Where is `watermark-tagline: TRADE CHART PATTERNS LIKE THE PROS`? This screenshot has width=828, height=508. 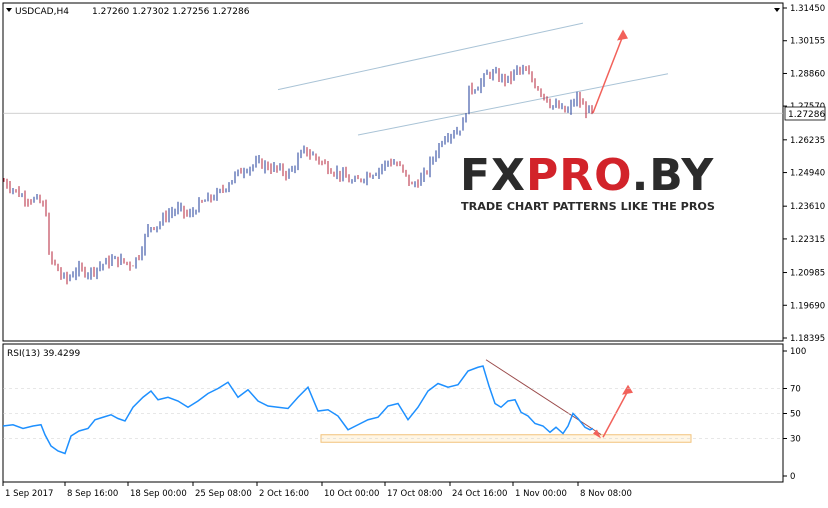 watermark-tagline: TRADE CHART PATTERNS LIKE THE PROS is located at coordinates (588, 206).